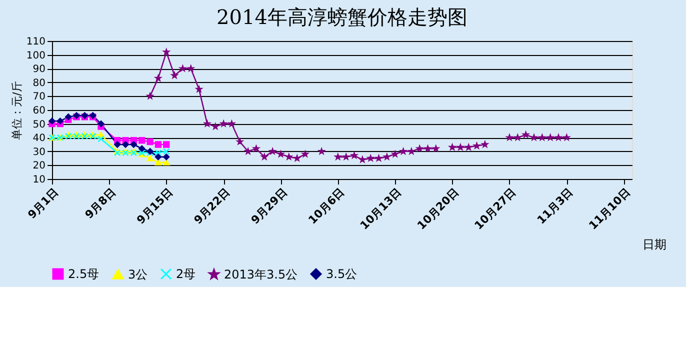  What do you see at coordinates (654, 245) in the screenshot?
I see `x-axis-title: 日期` at bounding box center [654, 245].